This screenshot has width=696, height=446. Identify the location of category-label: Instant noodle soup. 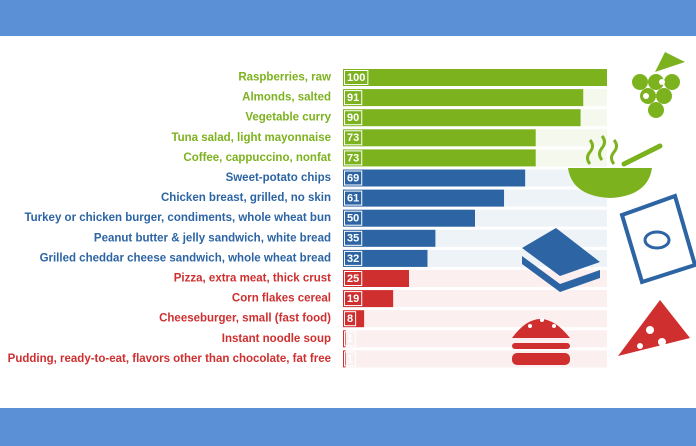
(276, 339).